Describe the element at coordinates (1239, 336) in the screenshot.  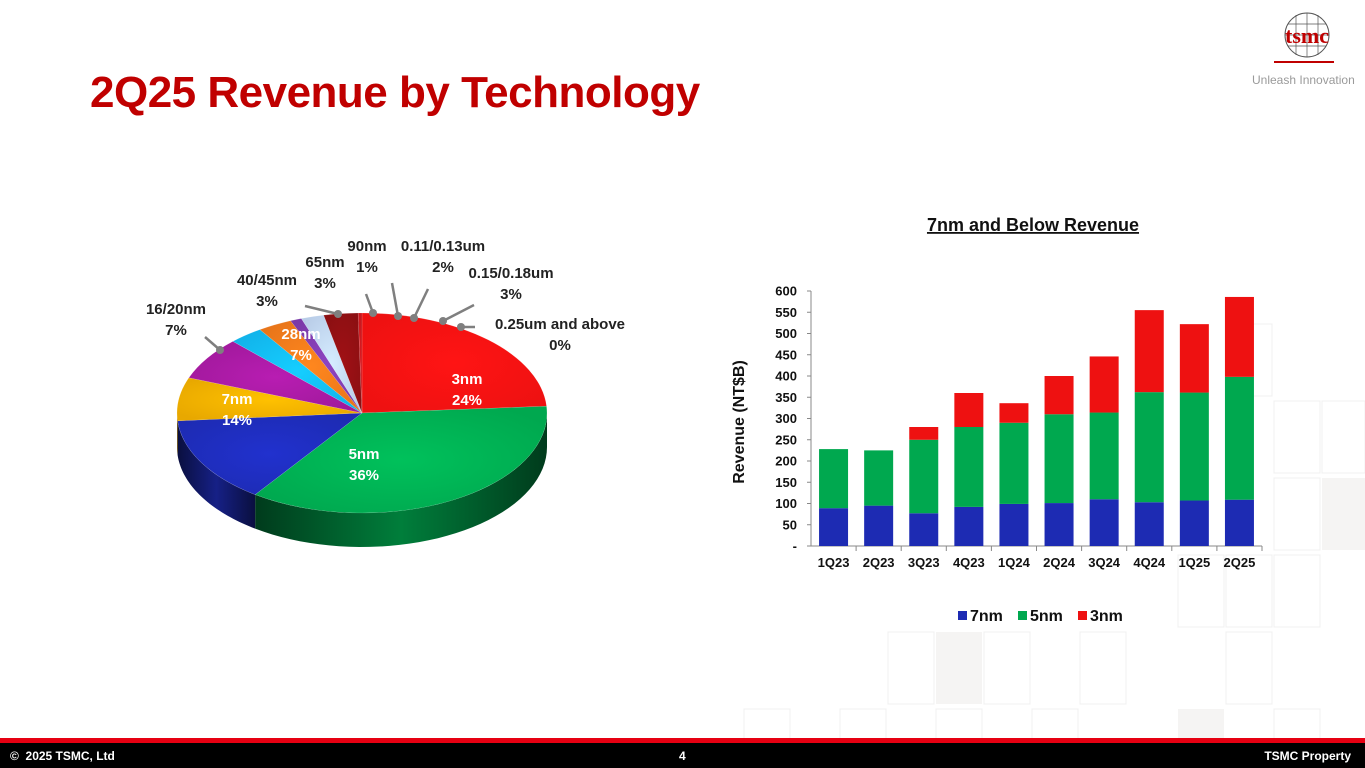
I see `bar-3nm-2Q25` at that location.